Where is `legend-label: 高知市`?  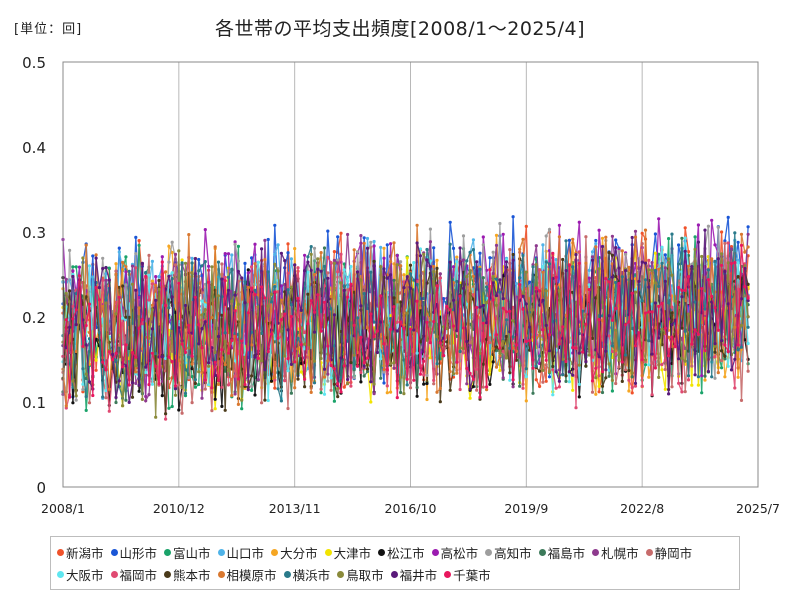 legend-label: 高知市 is located at coordinates (513, 553).